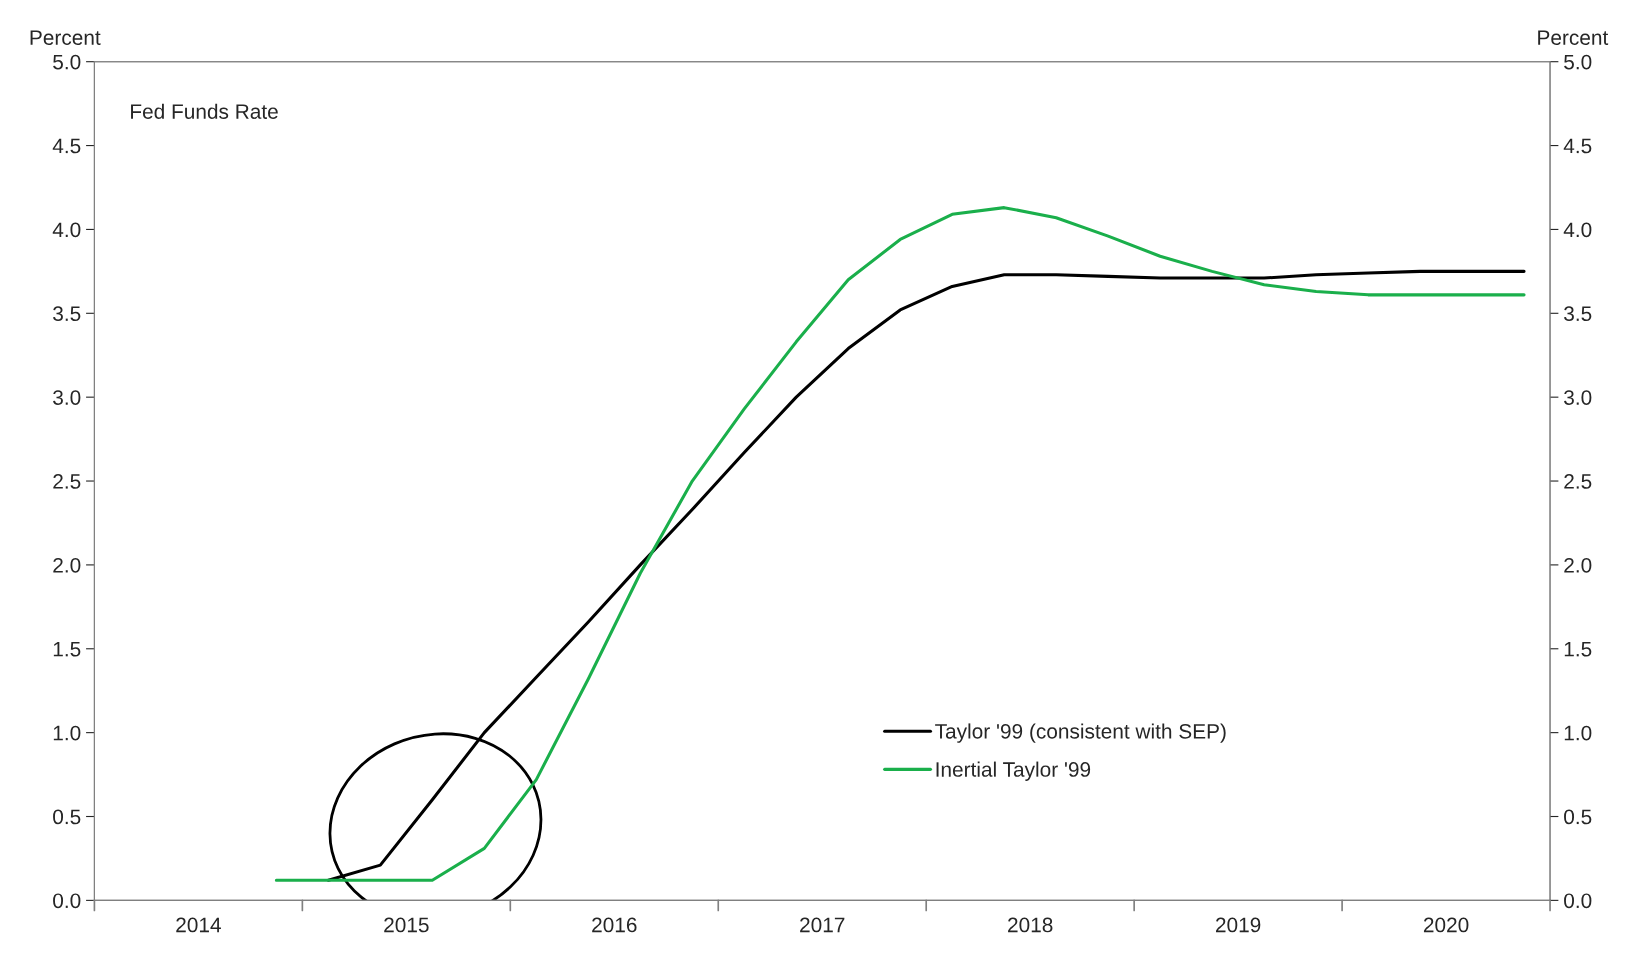  Describe the element at coordinates (1578, 817) in the screenshot. I see `y2-tick-label: 0.5` at that location.